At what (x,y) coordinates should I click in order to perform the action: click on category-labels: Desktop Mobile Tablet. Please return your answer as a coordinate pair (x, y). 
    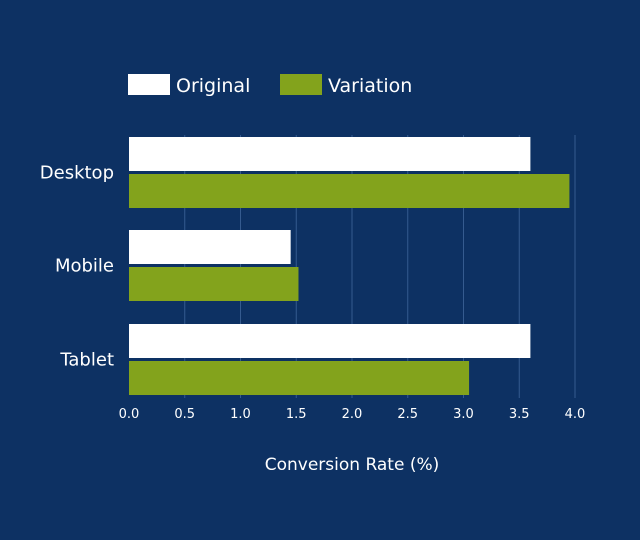
    Looking at the image, I should click on (77, 267).